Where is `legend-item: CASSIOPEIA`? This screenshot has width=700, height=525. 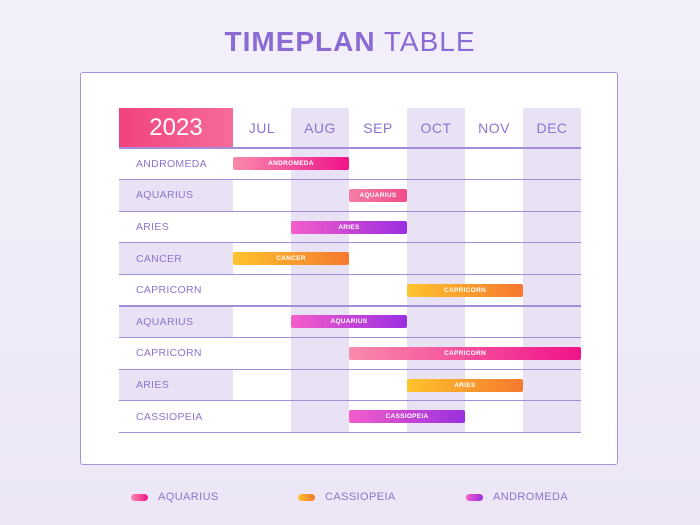 legend-item: CASSIOPEIA is located at coordinates (347, 497).